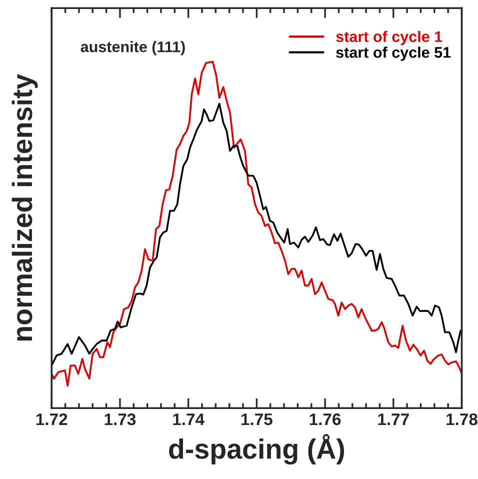 This screenshot has height=479, width=478. What do you see at coordinates (120, 419) in the screenshot?
I see `x-tick-label: 1.73` at bounding box center [120, 419].